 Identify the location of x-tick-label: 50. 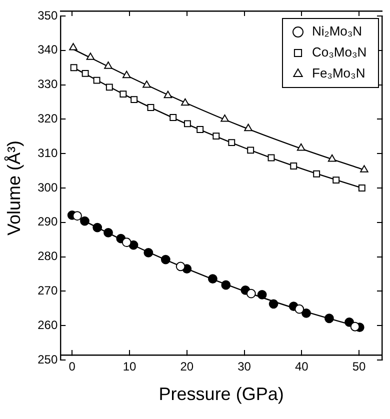
(359, 367).